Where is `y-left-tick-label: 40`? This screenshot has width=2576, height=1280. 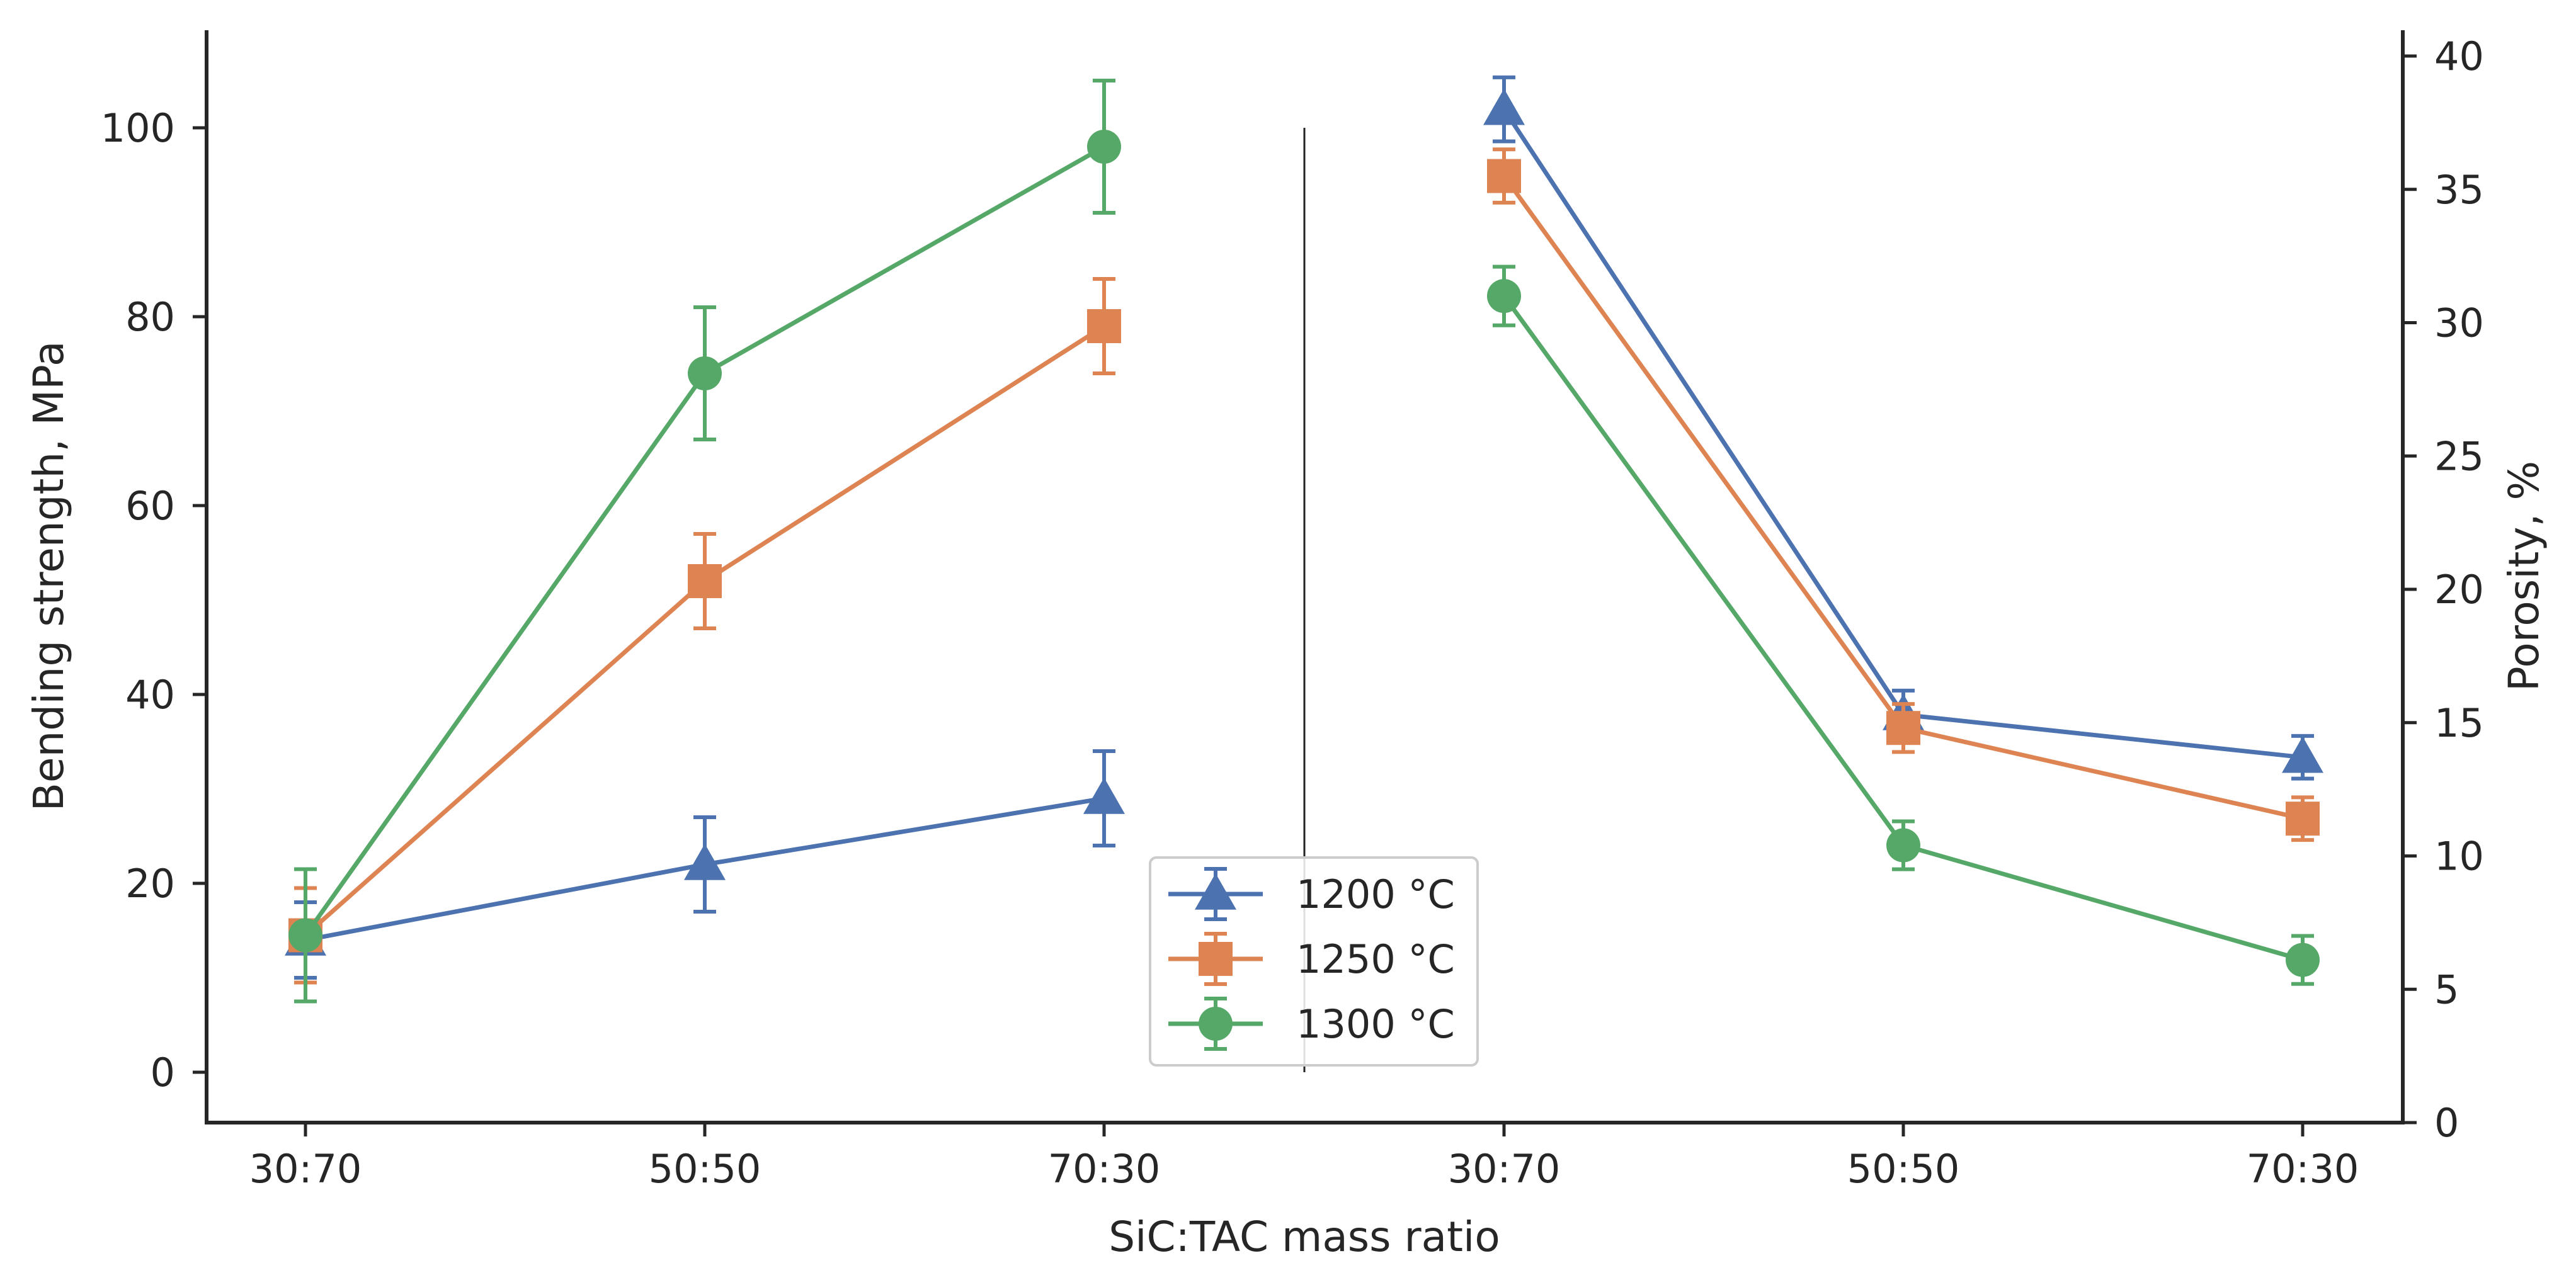
y-left-tick-label: 40 is located at coordinates (150, 695).